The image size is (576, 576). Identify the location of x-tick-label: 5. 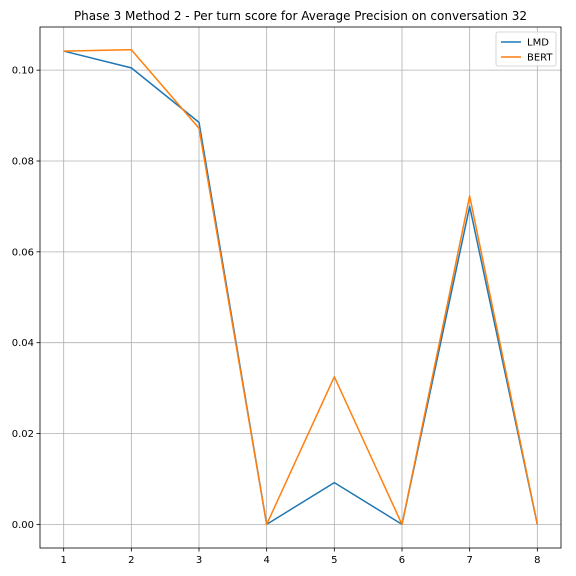
(334, 560).